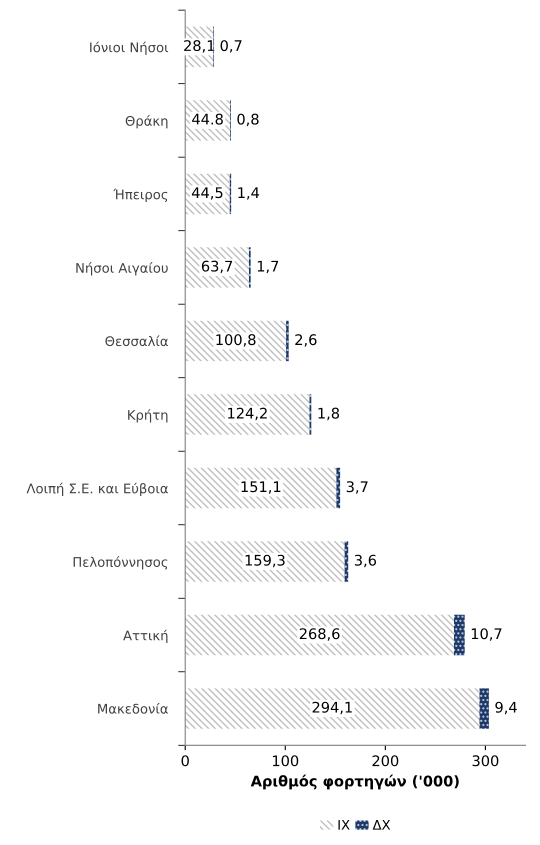  Describe the element at coordinates (485, 760) in the screenshot. I see `x-tick-label: 300` at that location.